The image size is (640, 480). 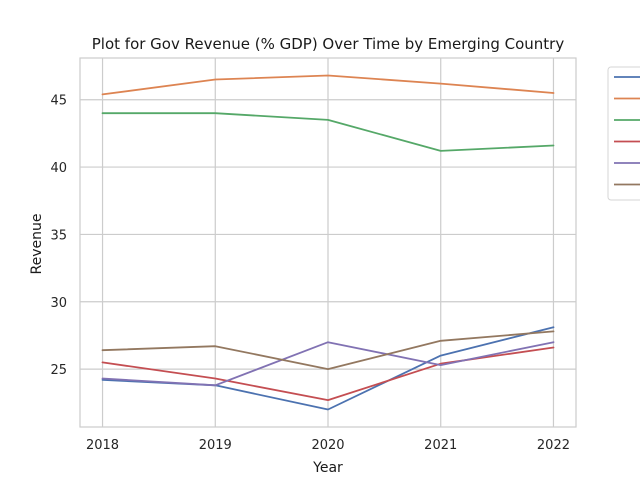 What do you see at coordinates (58, 101) in the screenshot?
I see `y-tick-label: 45` at bounding box center [58, 101].